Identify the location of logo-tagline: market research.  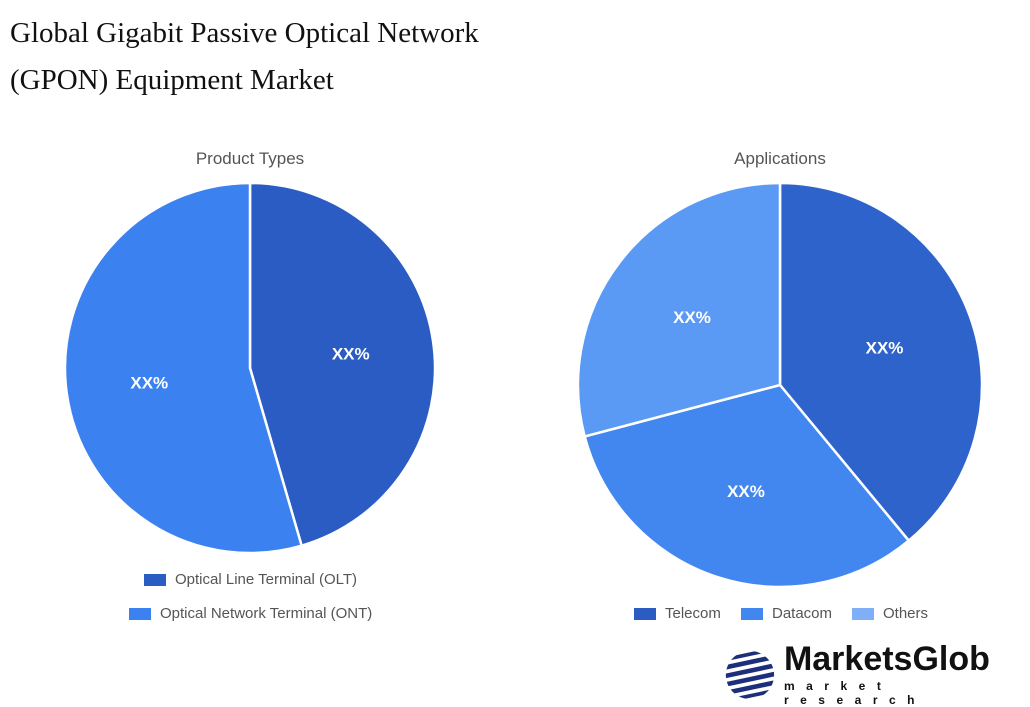
(854, 693).